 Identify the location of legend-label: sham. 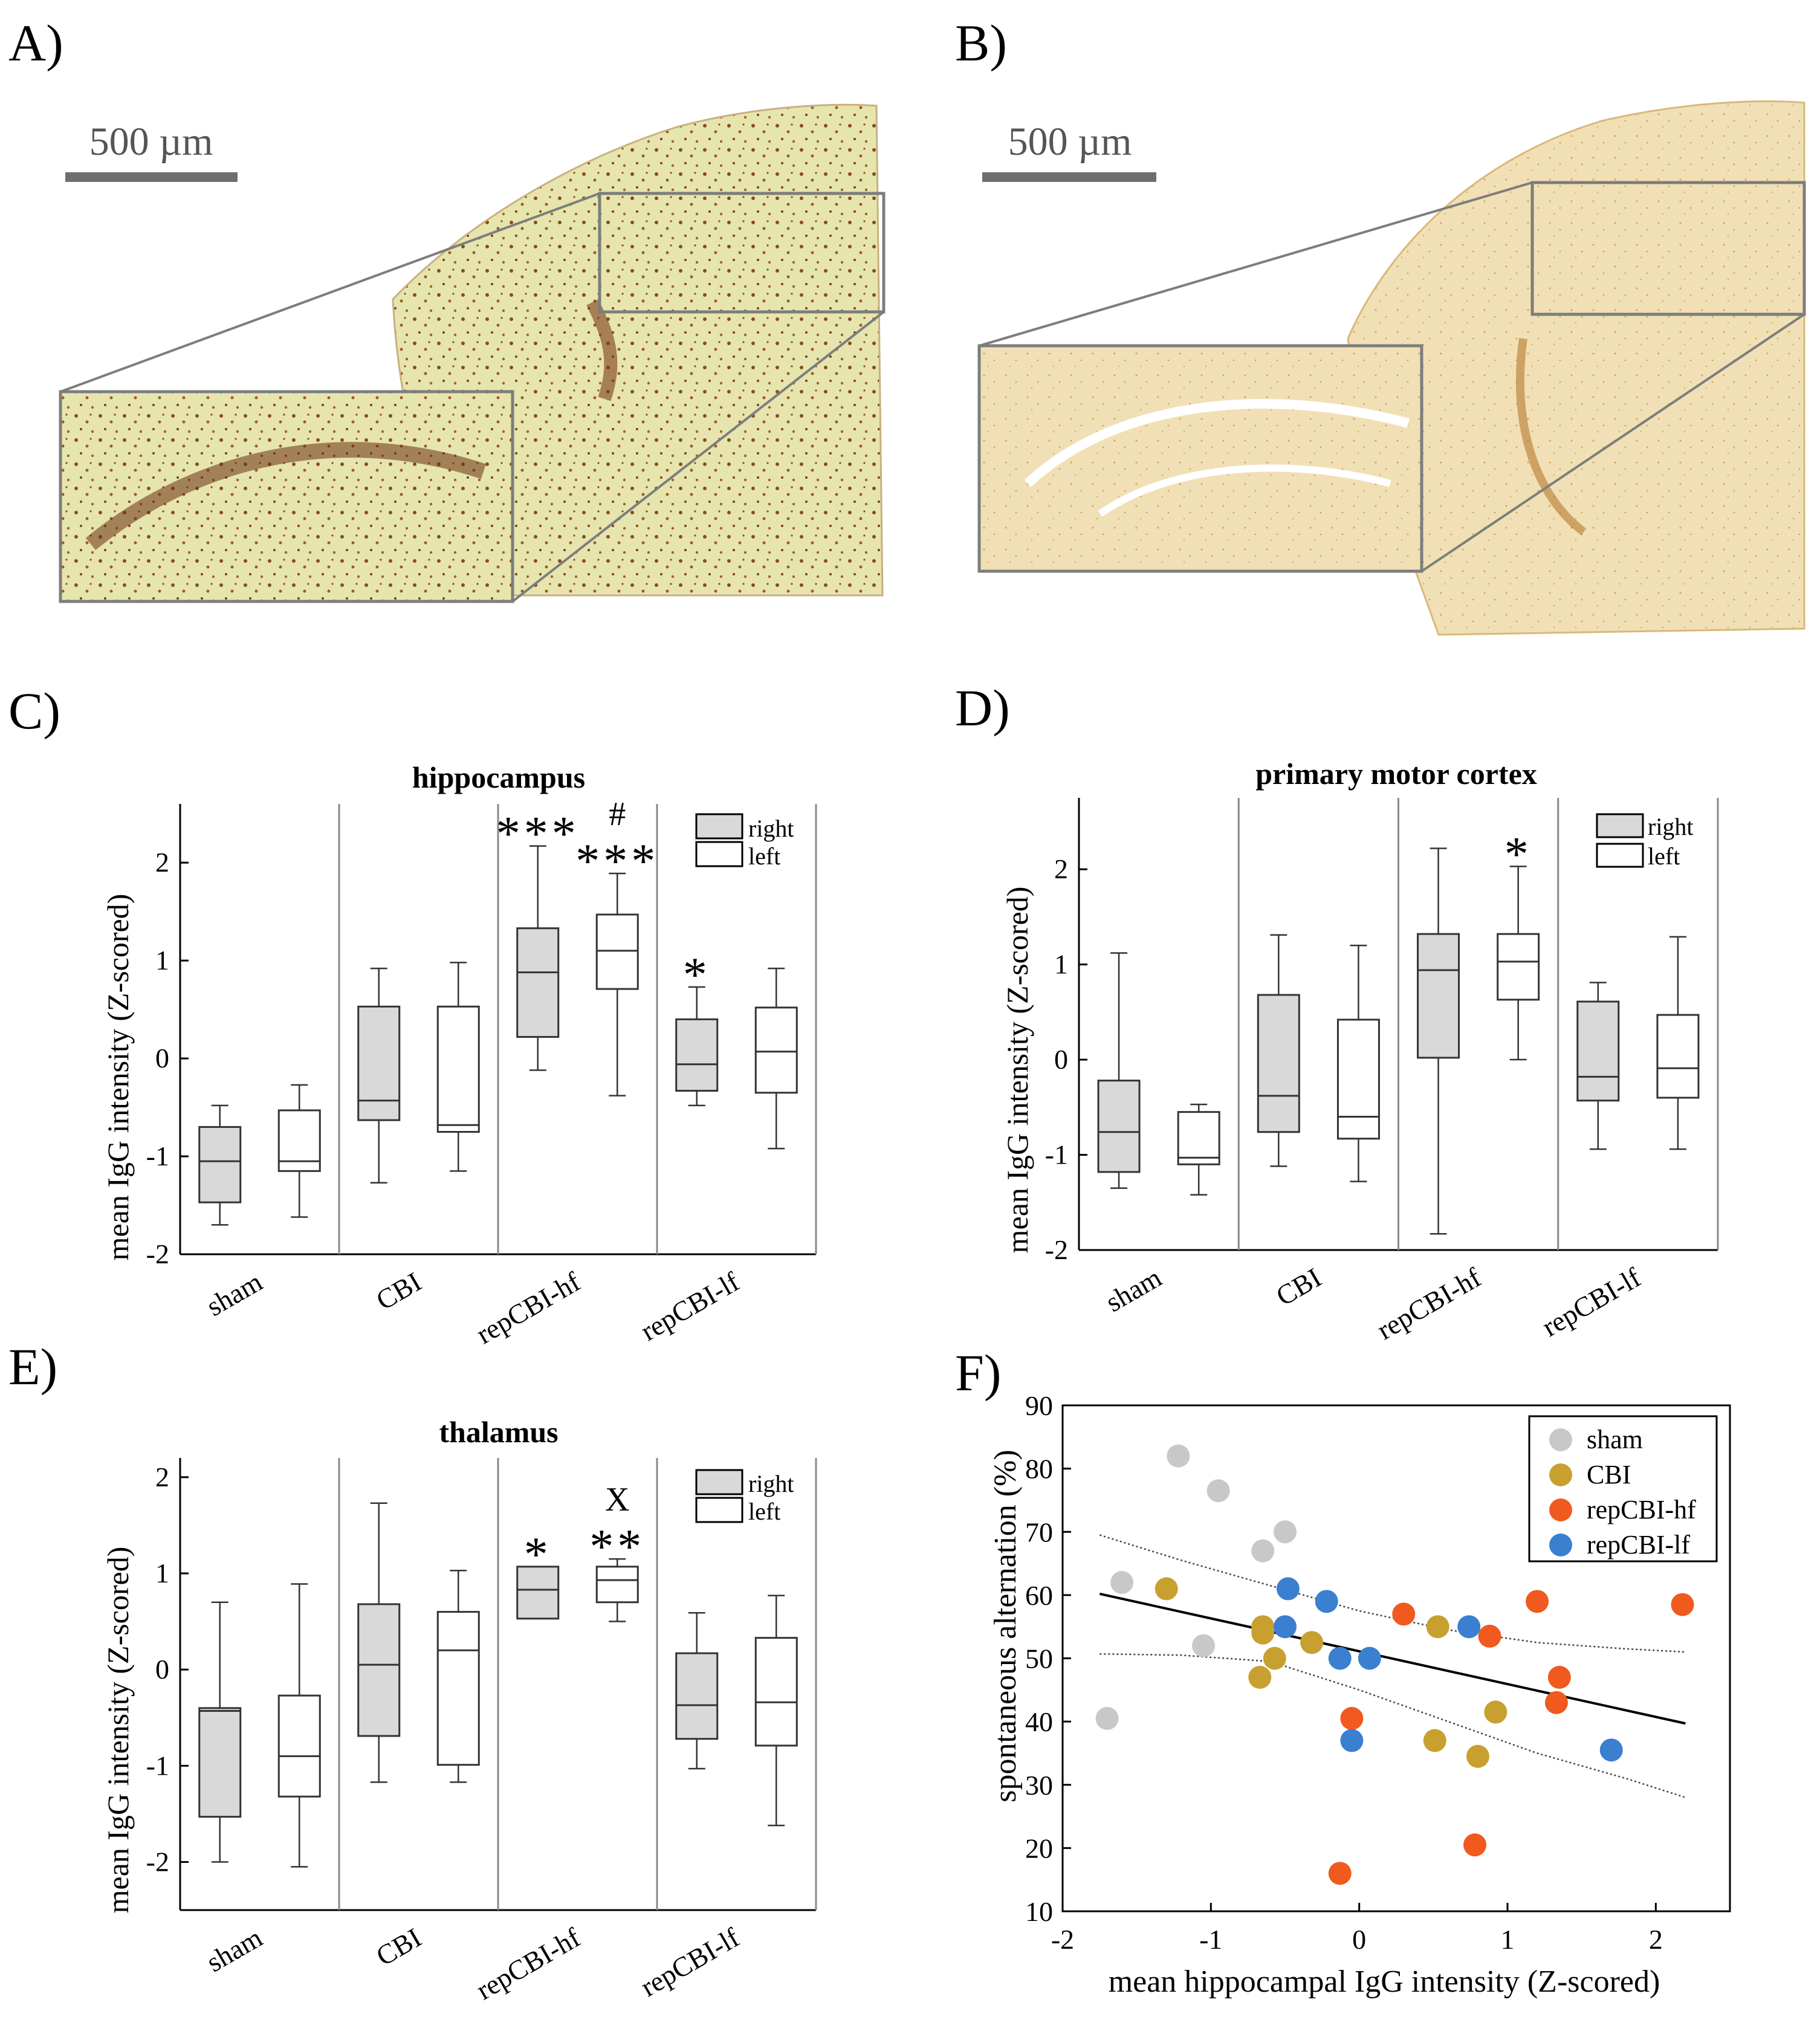
(1615, 1439).